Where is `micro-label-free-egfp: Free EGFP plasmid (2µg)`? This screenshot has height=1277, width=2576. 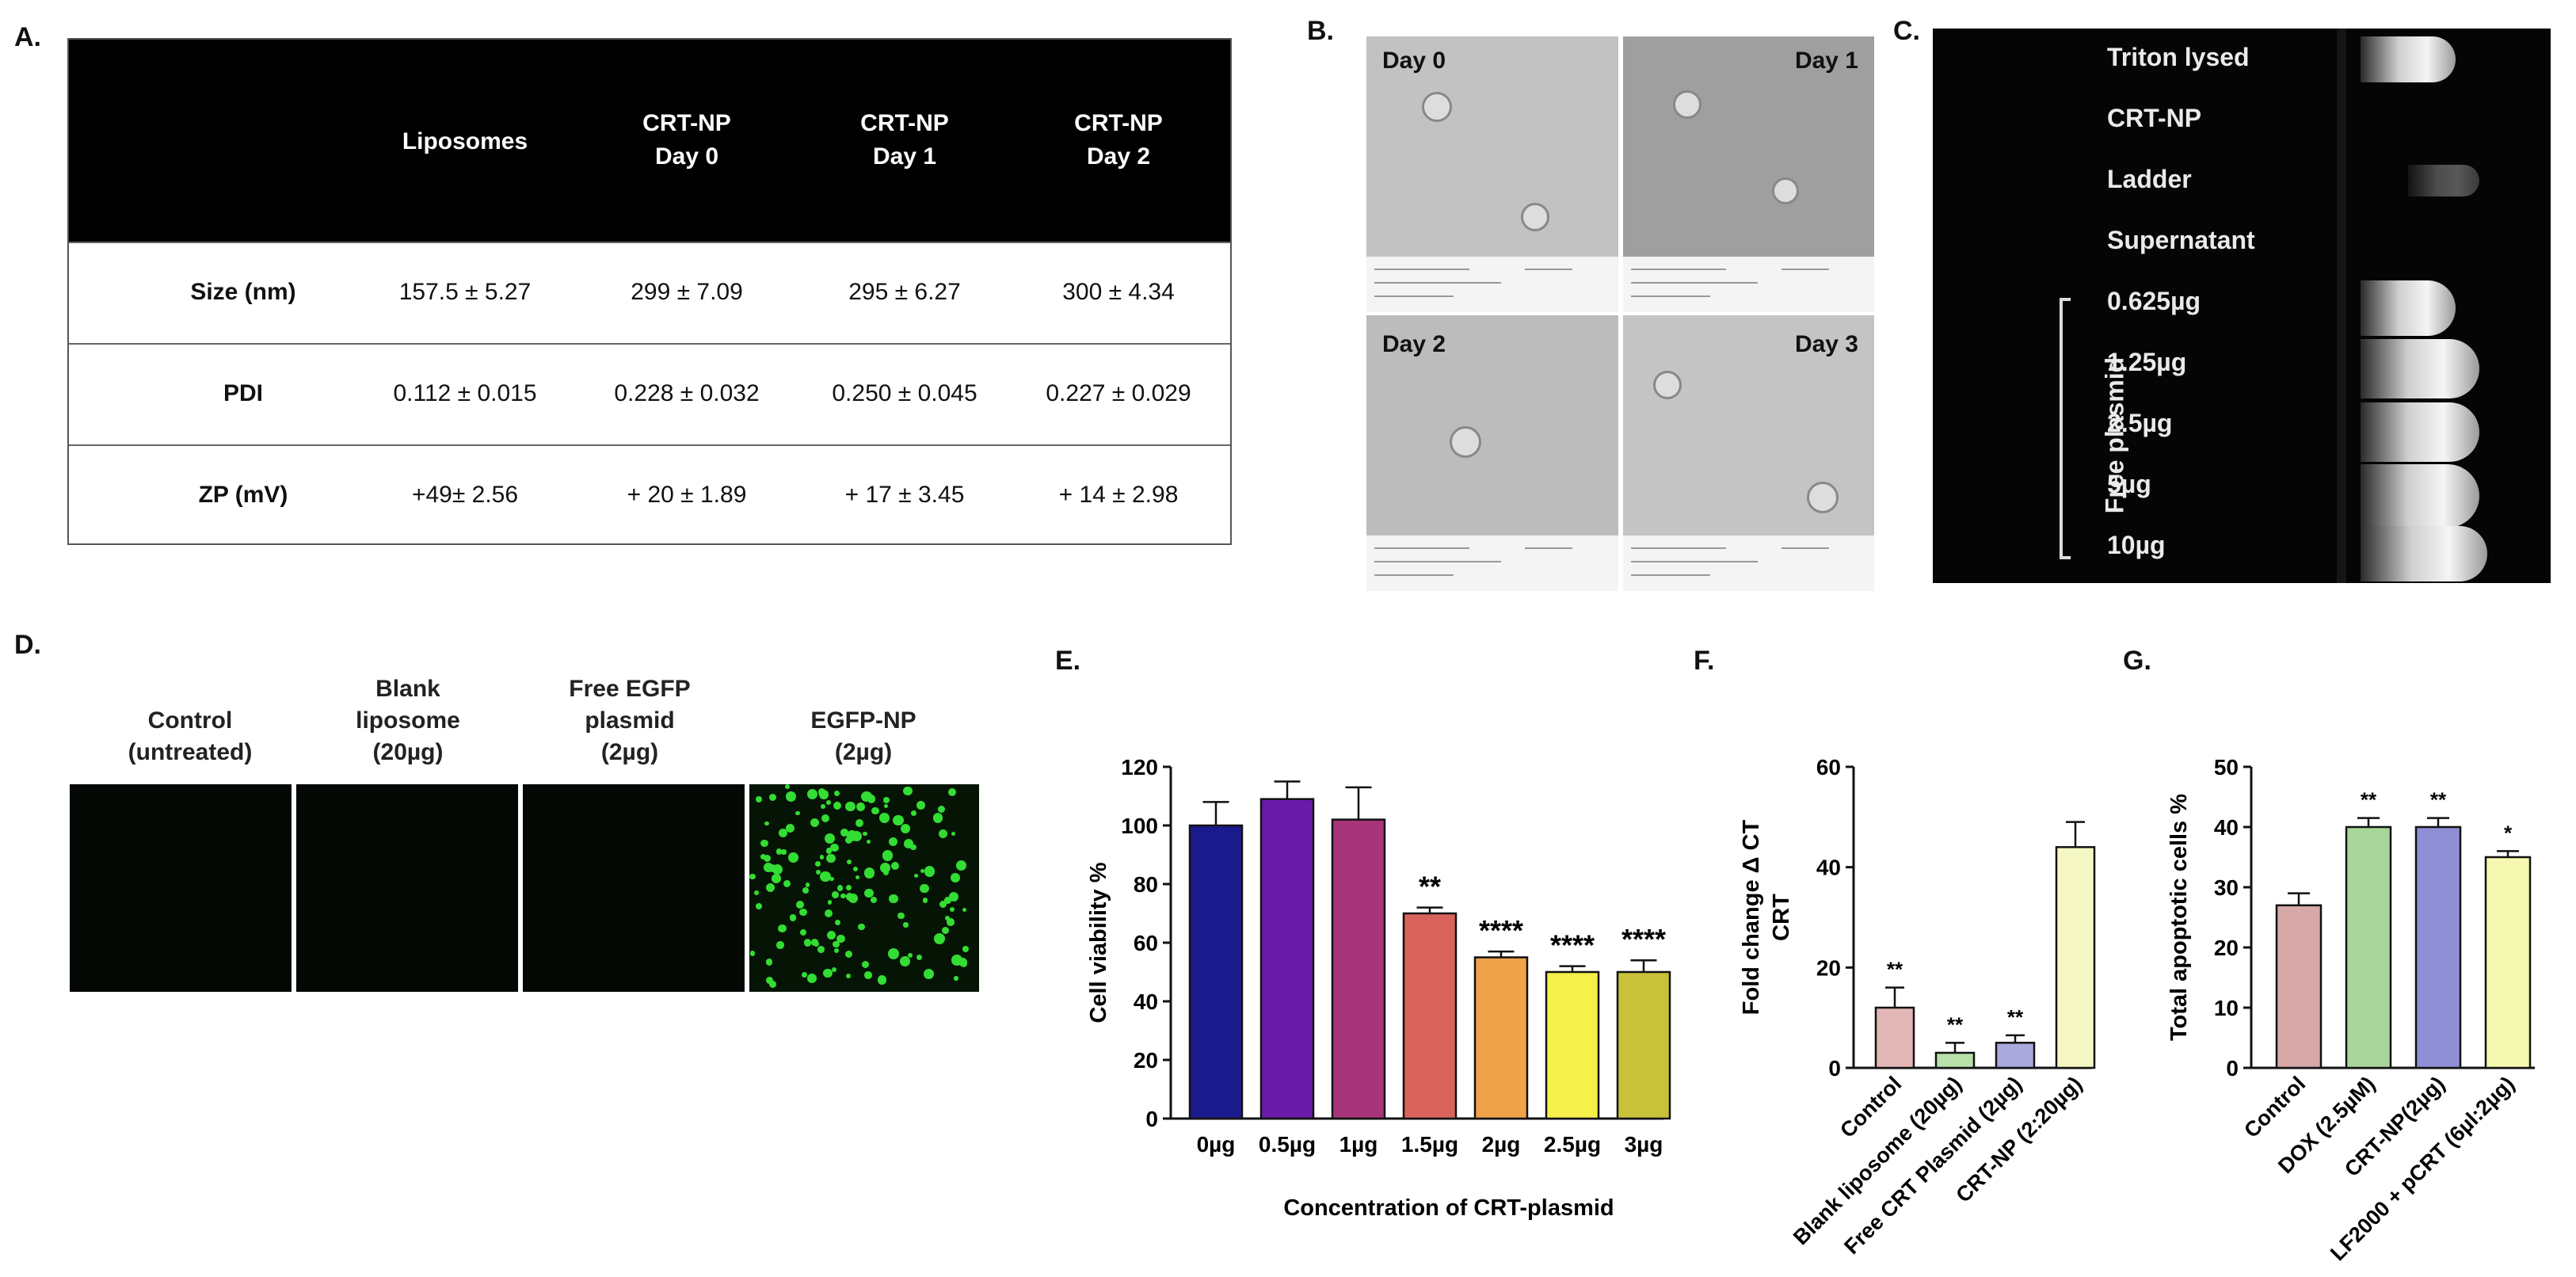
micro-label-free-egfp: Free EGFP plasmid (2µg) is located at coordinates (630, 720).